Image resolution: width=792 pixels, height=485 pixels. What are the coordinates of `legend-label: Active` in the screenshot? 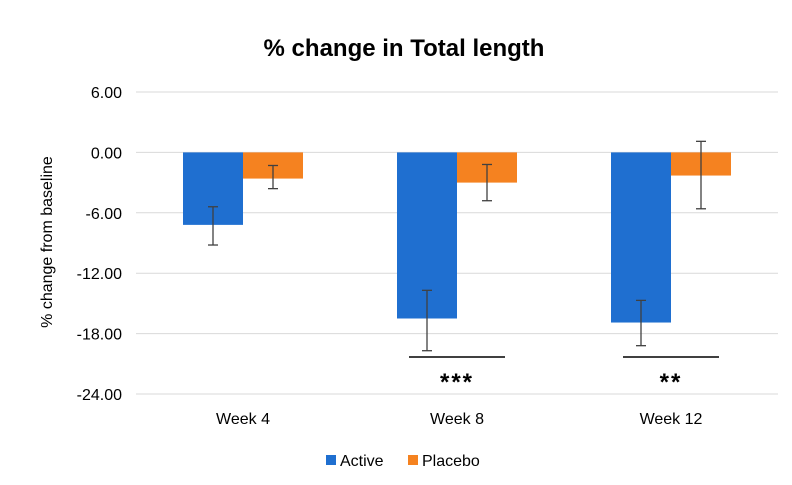 It's located at (362, 461).